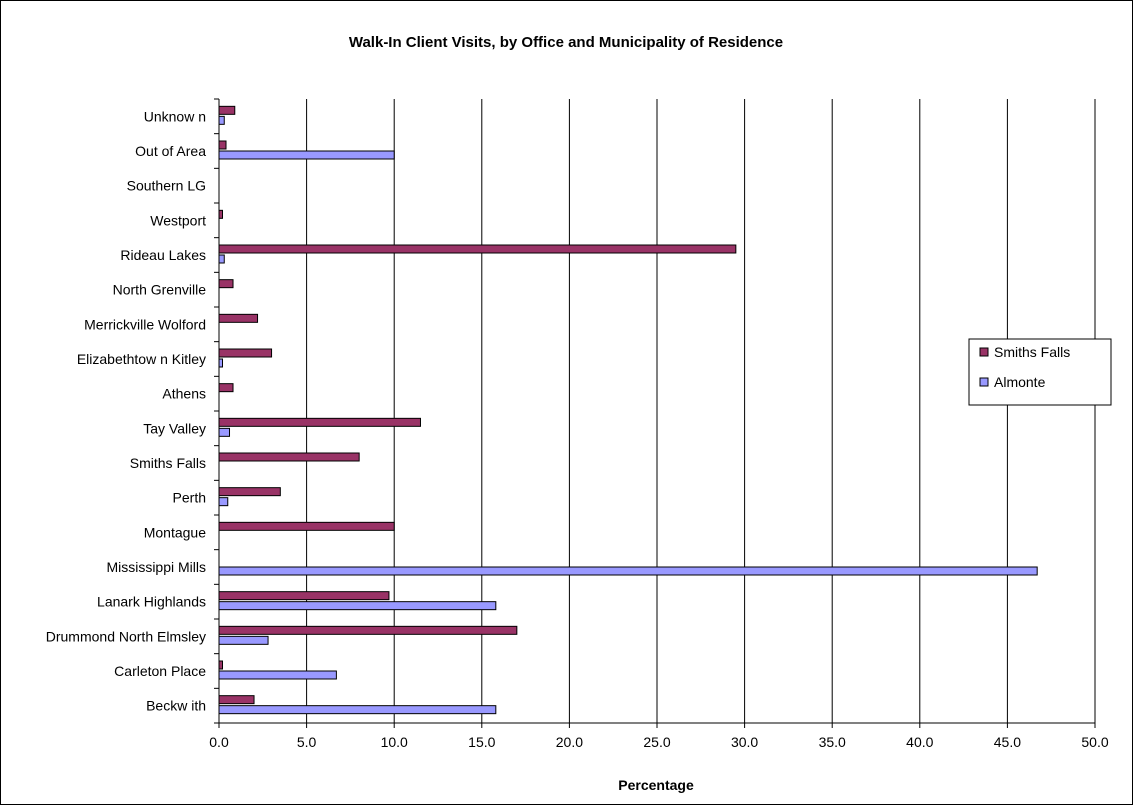 This screenshot has height=810, width=1133. I want to click on category-label: Mississippi Mills, so click(156, 567).